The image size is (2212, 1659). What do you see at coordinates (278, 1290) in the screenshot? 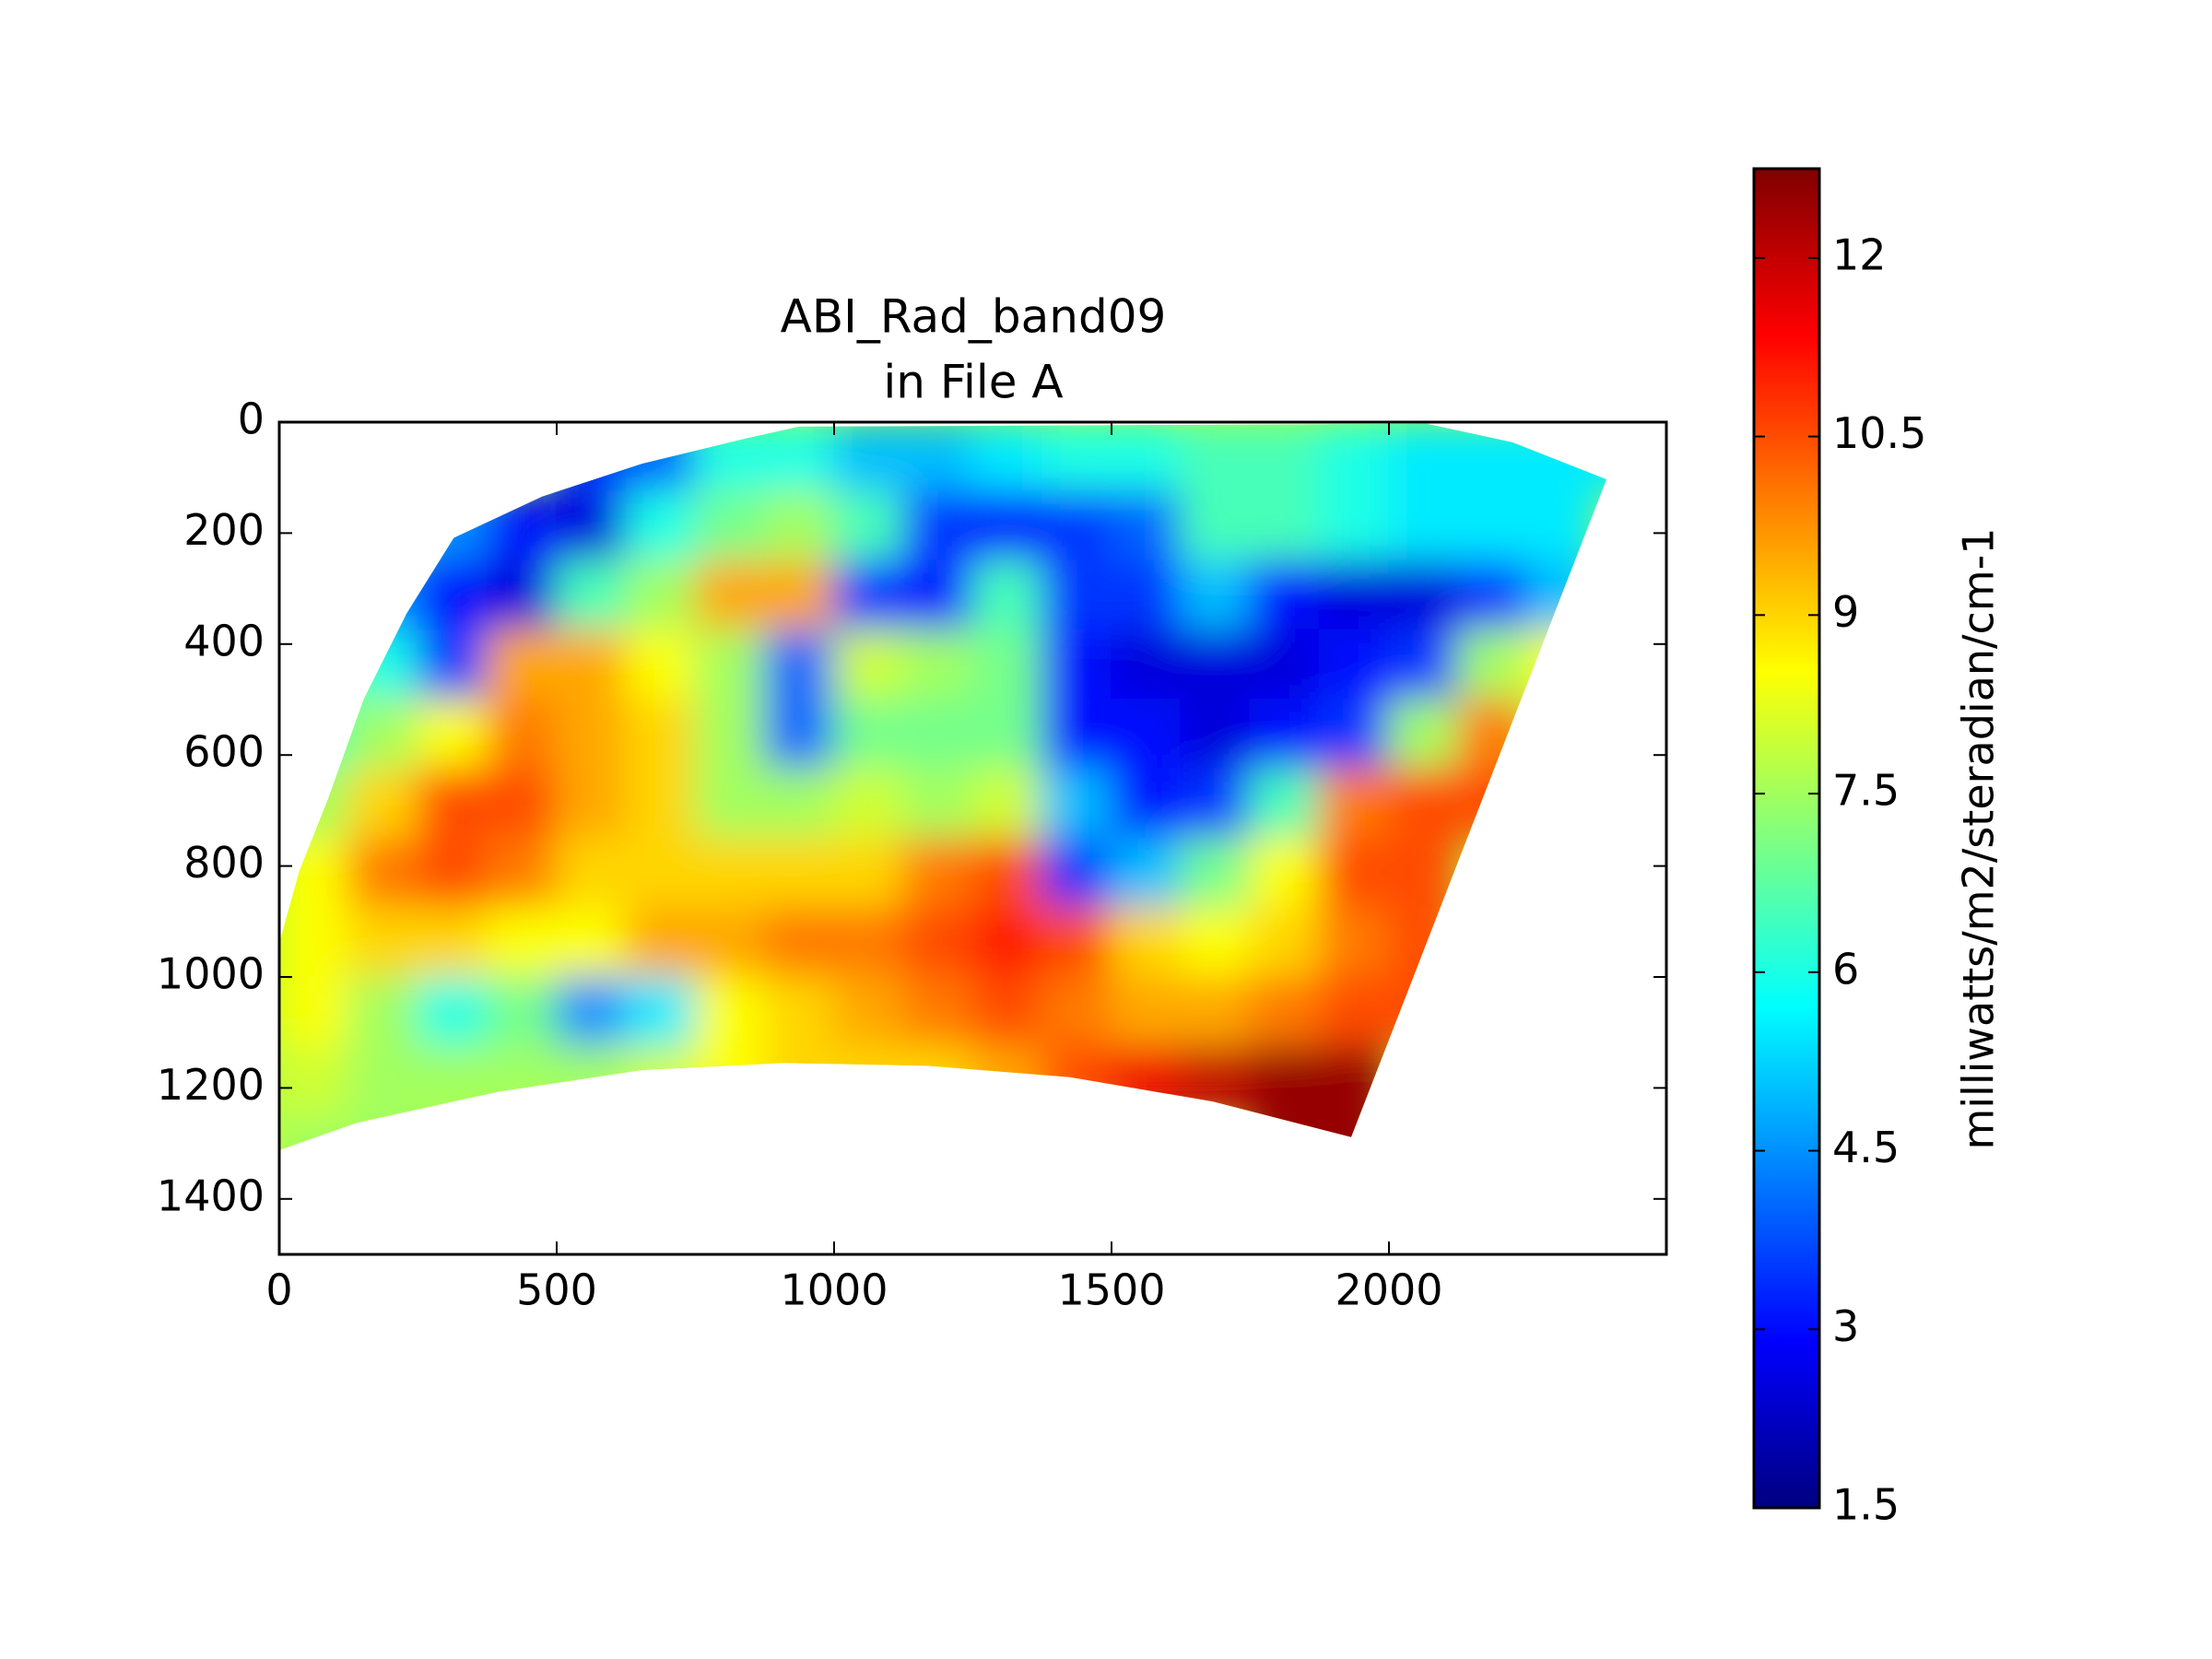
I see `x-tick-label: 0` at bounding box center [278, 1290].